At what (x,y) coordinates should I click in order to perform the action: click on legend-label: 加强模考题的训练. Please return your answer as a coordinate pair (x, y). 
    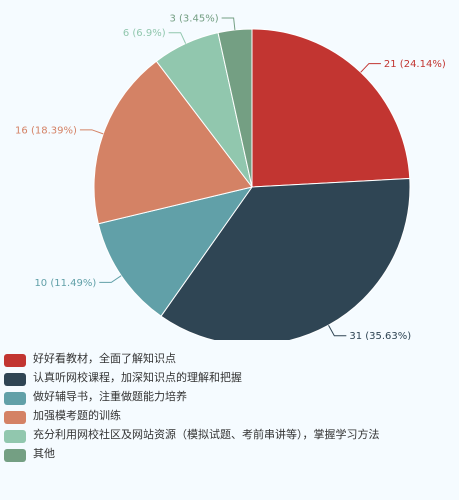
    Looking at the image, I should click on (77, 415).